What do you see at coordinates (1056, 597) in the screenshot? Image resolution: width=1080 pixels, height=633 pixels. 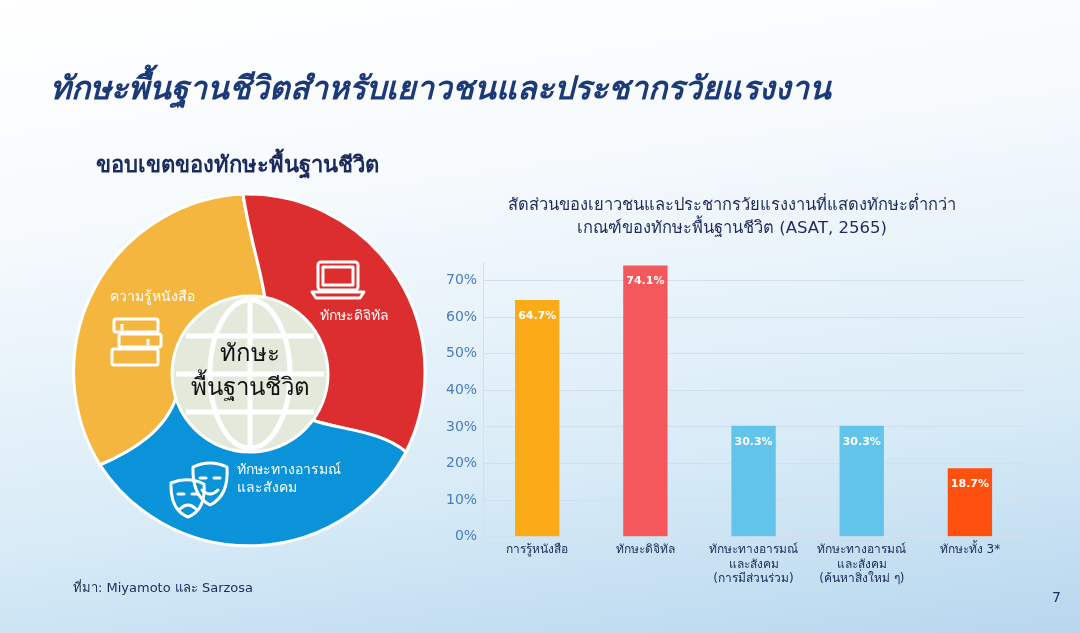 I see `text: 7` at bounding box center [1056, 597].